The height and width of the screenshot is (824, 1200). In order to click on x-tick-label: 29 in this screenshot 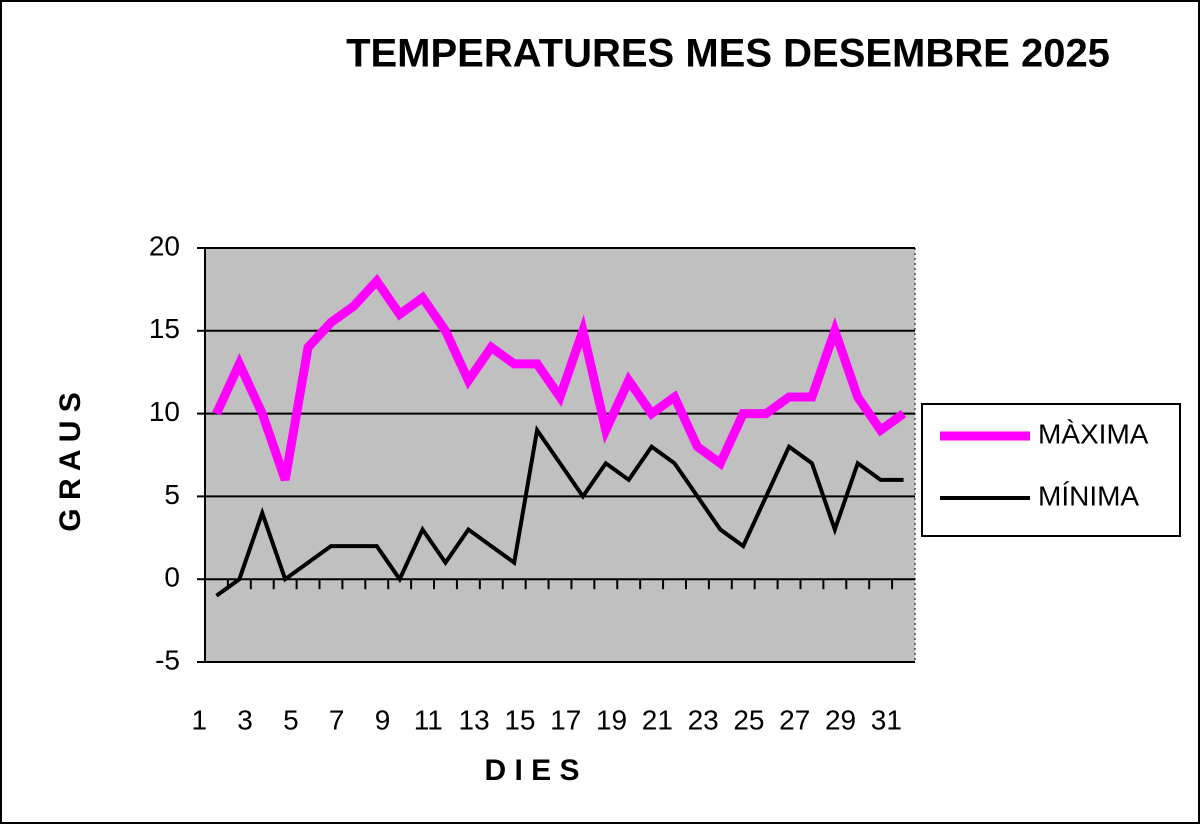, I will do `click(840, 719)`.